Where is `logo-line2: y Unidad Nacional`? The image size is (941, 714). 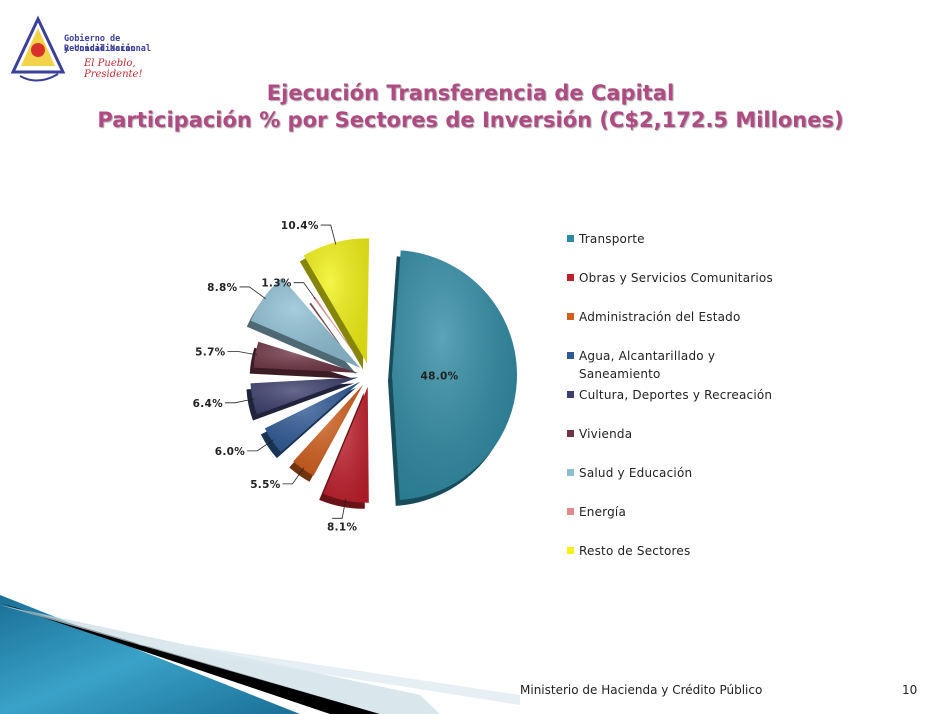 logo-line2: y Unidad Nacional is located at coordinates (107, 49).